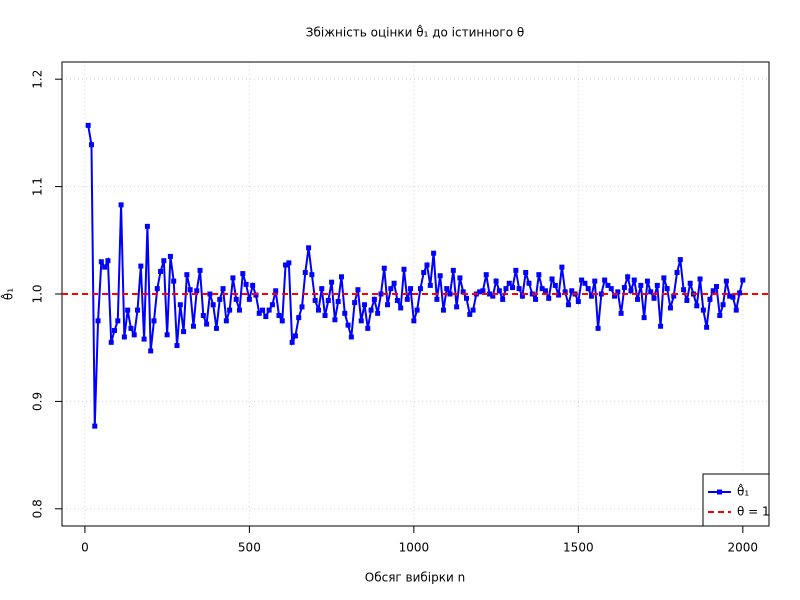 The height and width of the screenshot is (600, 800). I want to click on y-tick-label: 1.2, so click(38, 79).